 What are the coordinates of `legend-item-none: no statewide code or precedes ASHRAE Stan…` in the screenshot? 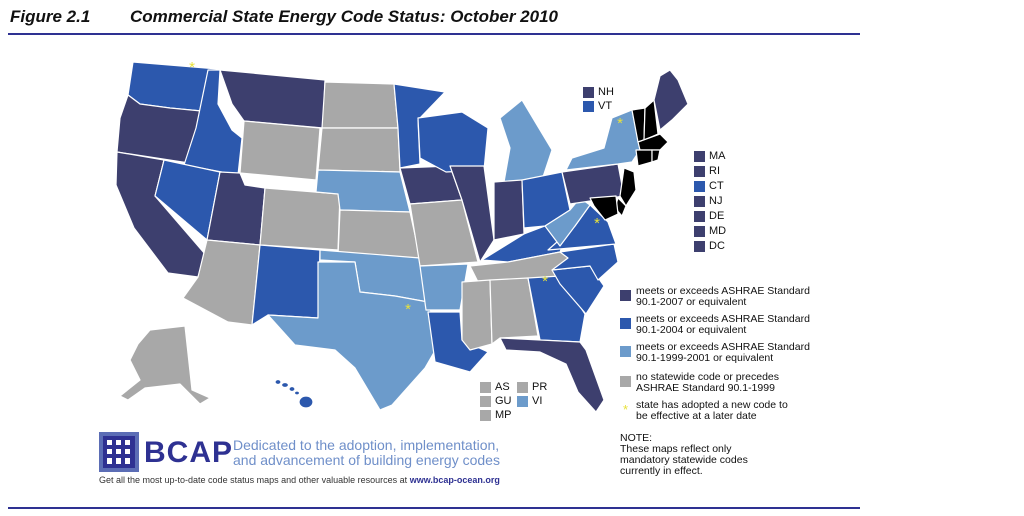 It's located at (728, 383).